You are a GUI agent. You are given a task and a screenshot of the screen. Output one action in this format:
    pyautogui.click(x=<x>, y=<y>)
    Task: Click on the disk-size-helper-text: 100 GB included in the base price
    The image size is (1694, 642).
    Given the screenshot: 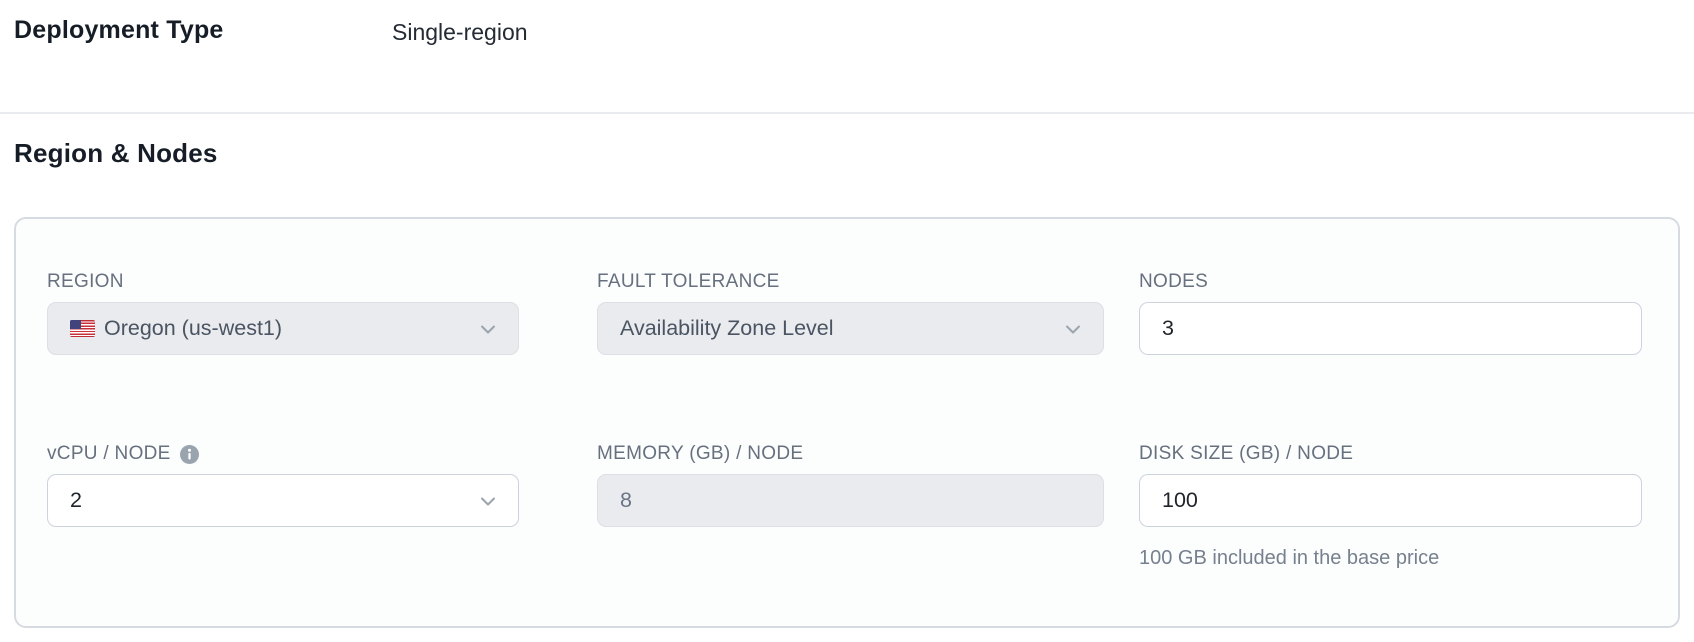 What is the action you would take?
    pyautogui.click(x=1289, y=558)
    